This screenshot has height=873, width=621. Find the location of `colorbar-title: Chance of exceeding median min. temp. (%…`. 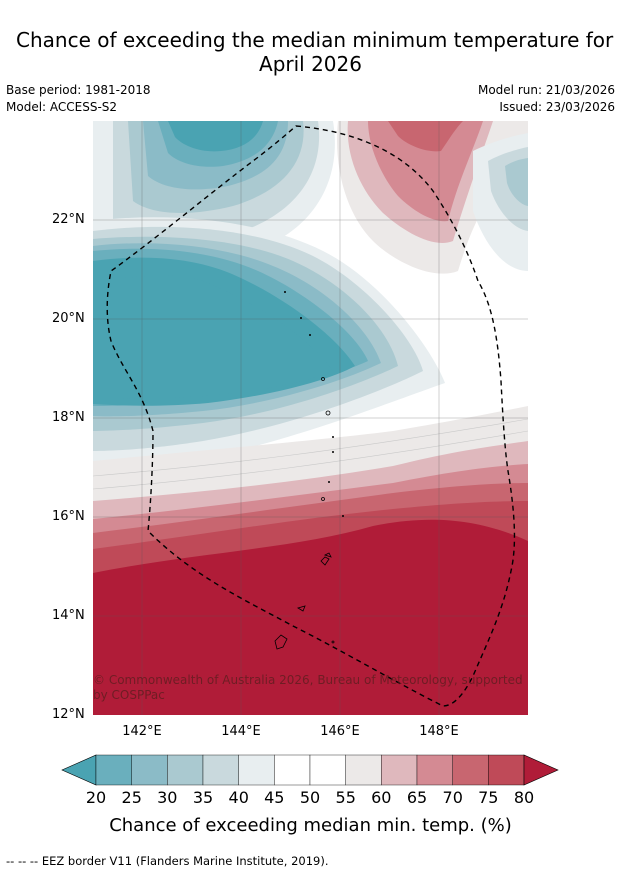

colorbar-title: Chance of exceeding median min. temp. (%… is located at coordinates (310, 825).